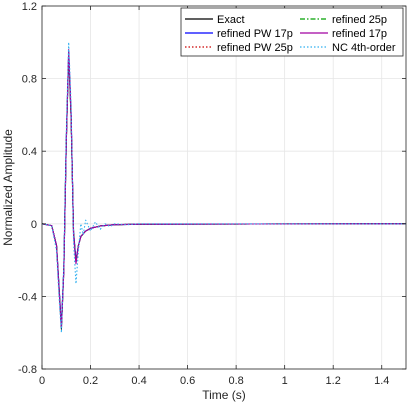  Describe the element at coordinates (27, 297) in the screenshot. I see `y-tick-label: -0.4` at that location.